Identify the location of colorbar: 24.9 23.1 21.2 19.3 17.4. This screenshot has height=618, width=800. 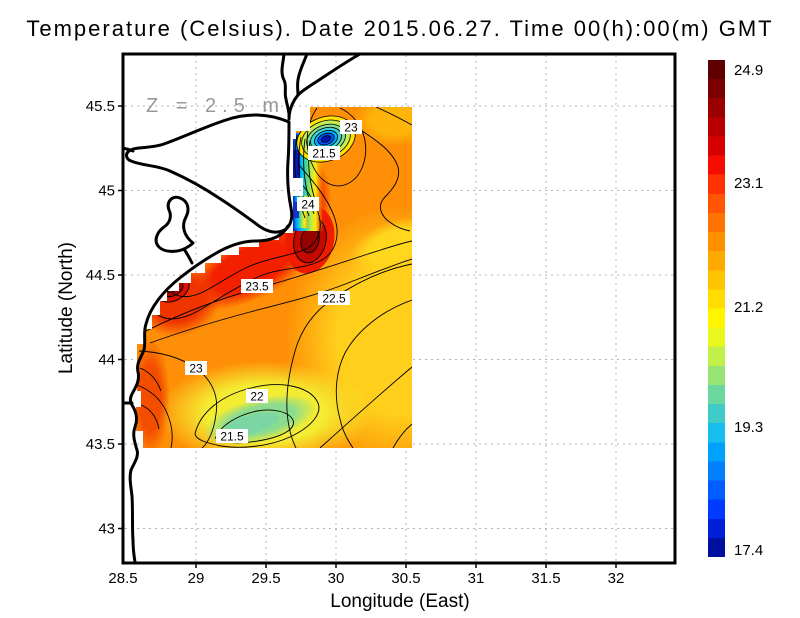
(735, 309).